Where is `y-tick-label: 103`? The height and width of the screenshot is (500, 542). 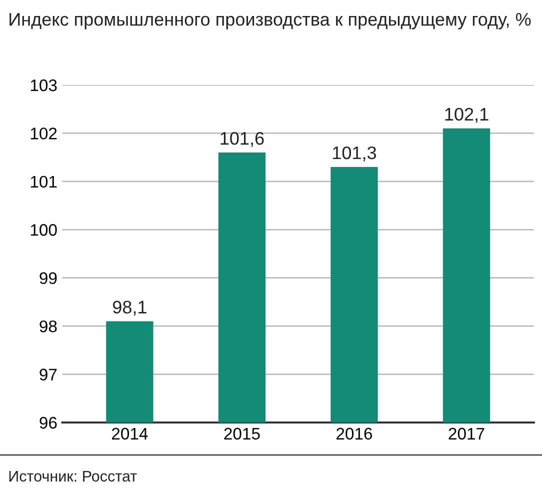
y-tick-label: 103 is located at coordinates (43, 85).